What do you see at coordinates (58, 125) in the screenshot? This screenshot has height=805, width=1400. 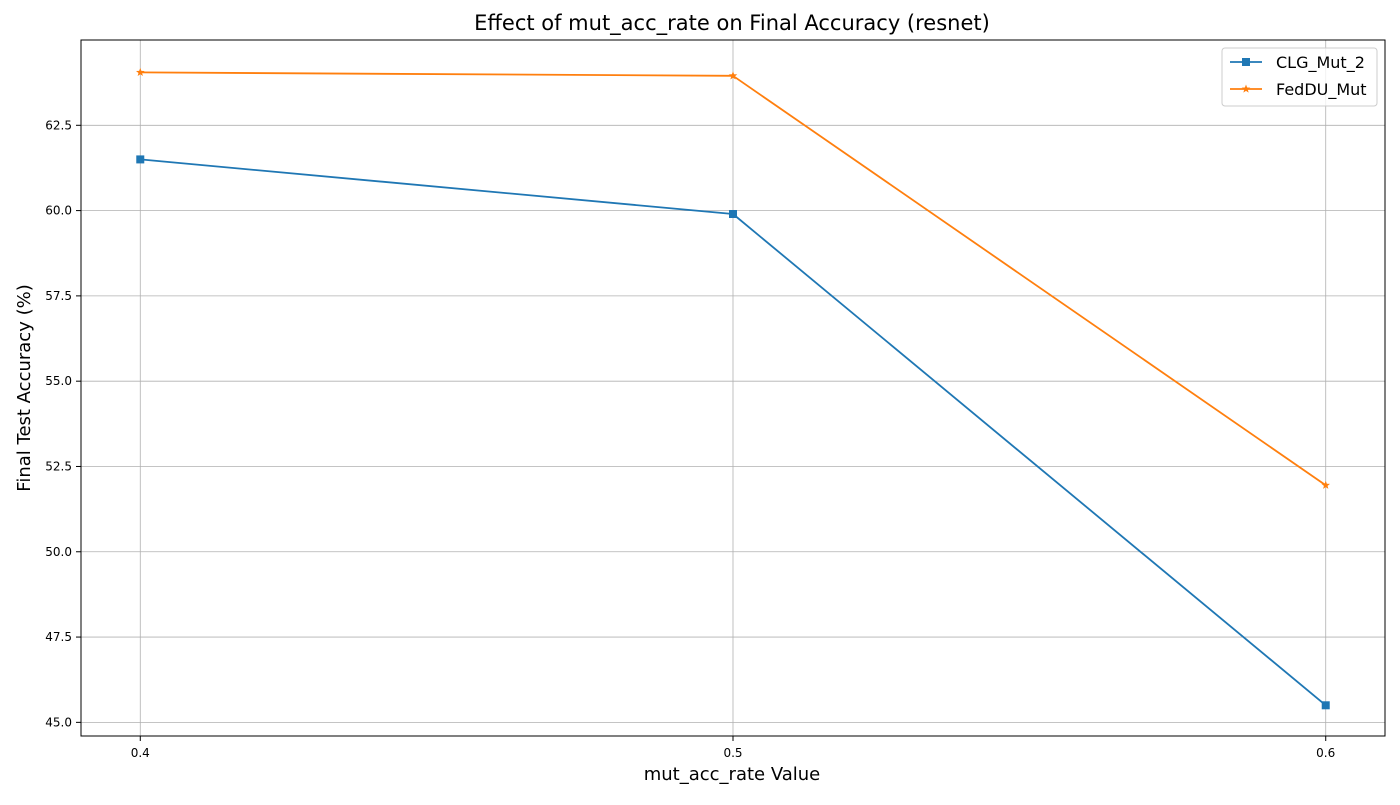 I see `y-tick-label: 62.5` at bounding box center [58, 125].